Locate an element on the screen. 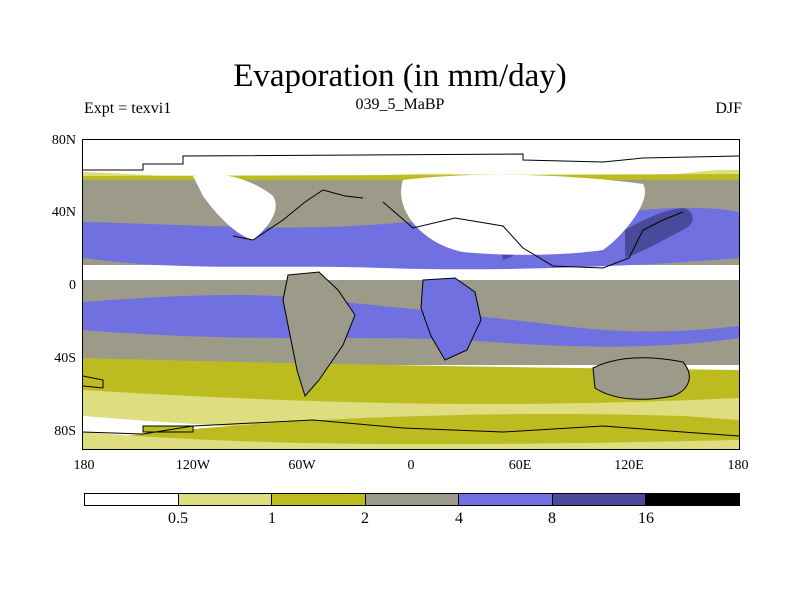 The height and width of the screenshot is (600, 800). lon-tick-180w: 180 is located at coordinates (84, 465).